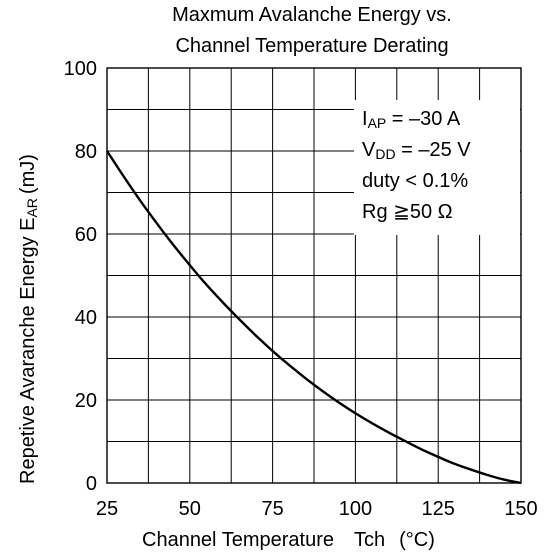  Describe the element at coordinates (190, 509) in the screenshot. I see `x-tick-label: 50` at that location.